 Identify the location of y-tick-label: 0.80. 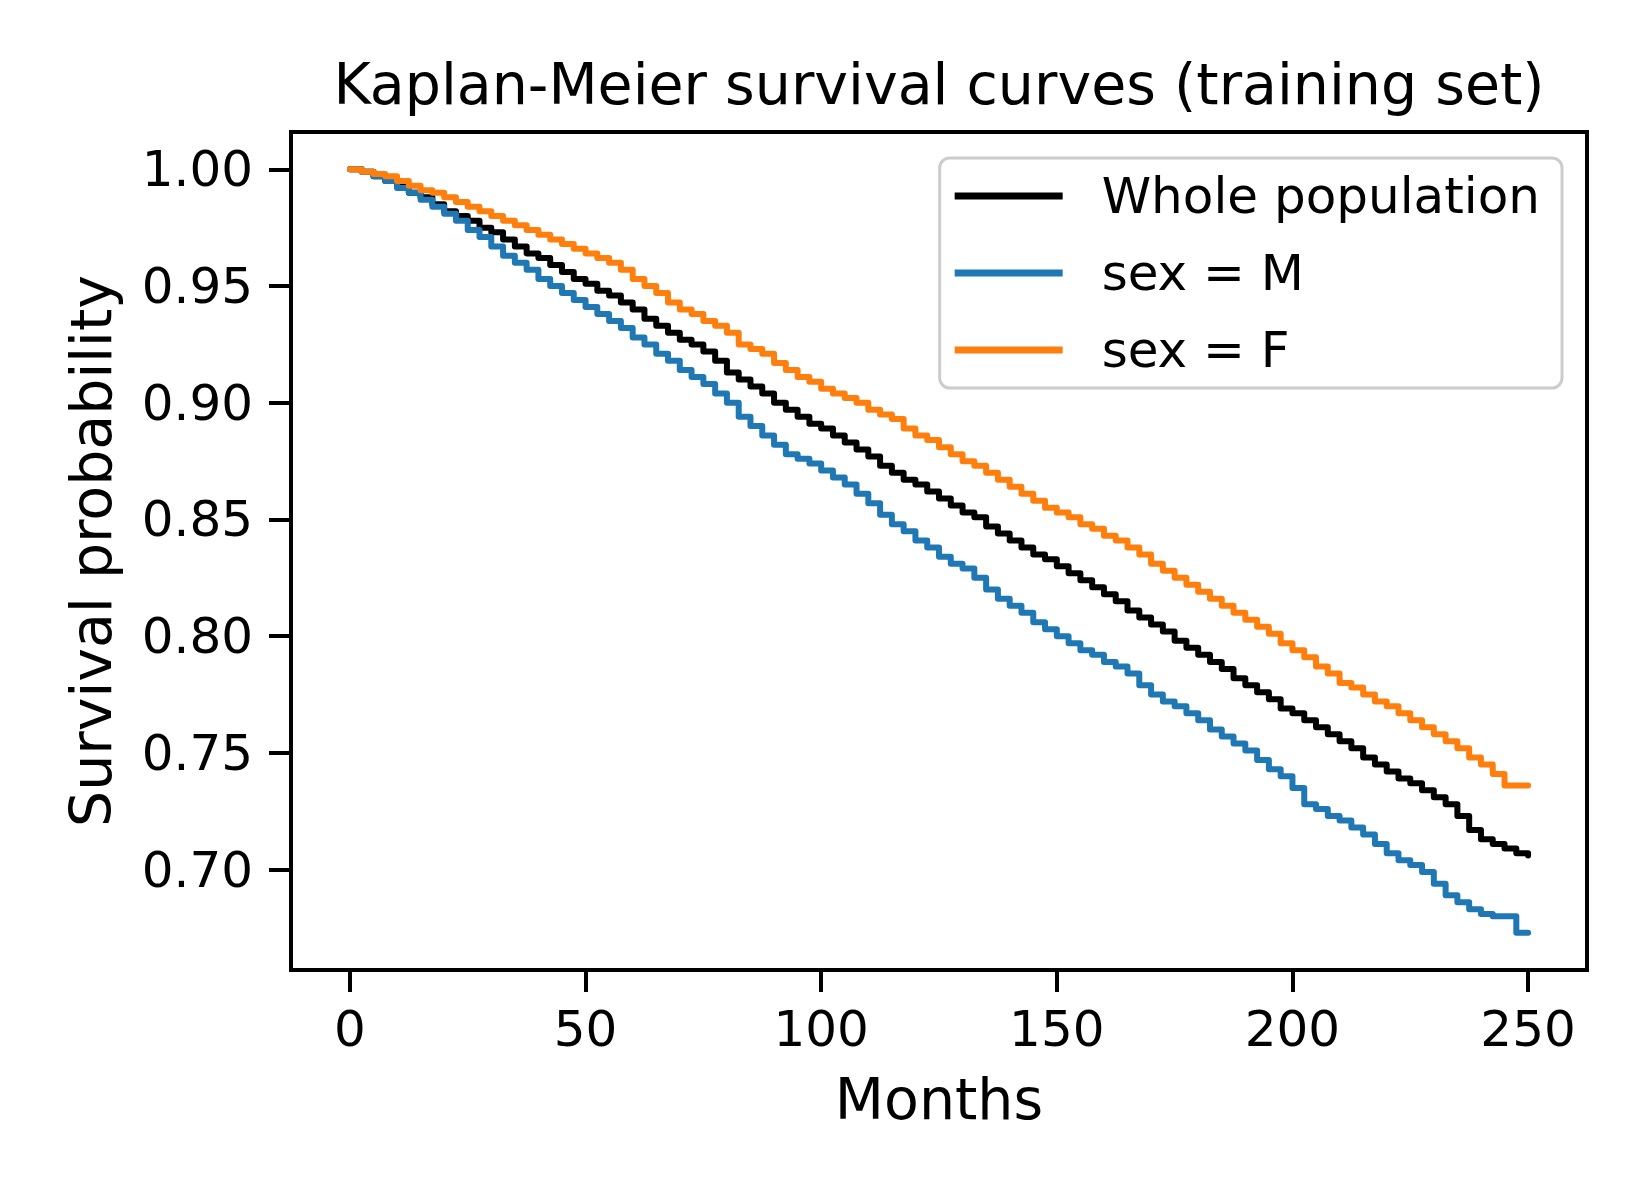
(197, 636).